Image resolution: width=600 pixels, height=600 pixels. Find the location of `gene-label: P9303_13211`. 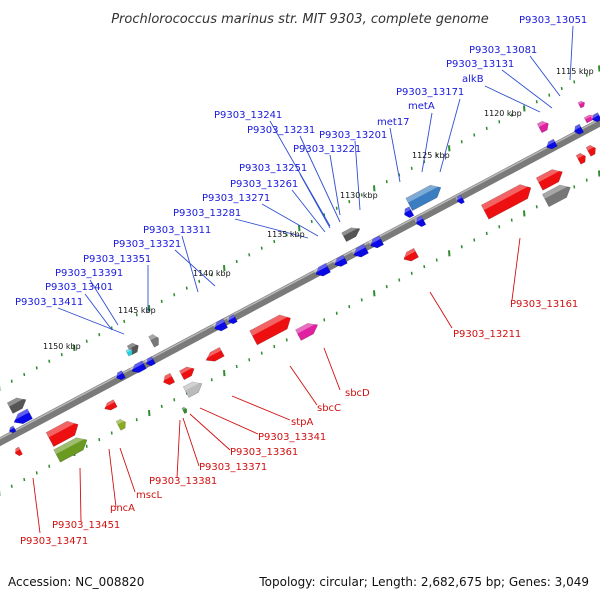

gene-label: P9303_13211 is located at coordinates (487, 334).